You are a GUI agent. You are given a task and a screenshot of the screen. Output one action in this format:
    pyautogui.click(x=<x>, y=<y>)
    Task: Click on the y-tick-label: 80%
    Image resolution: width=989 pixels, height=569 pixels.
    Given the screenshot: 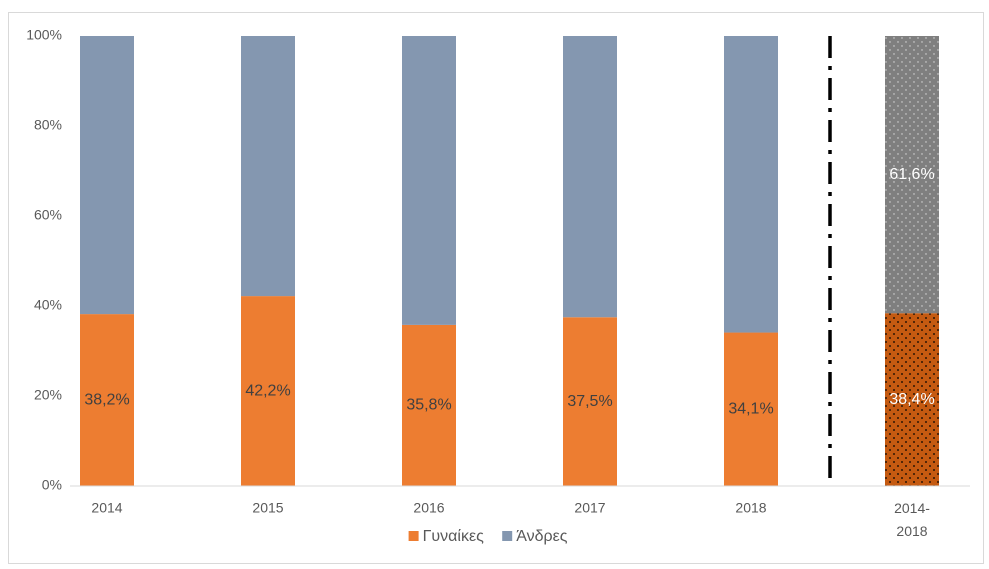 What is the action you would take?
    pyautogui.click(x=48, y=125)
    